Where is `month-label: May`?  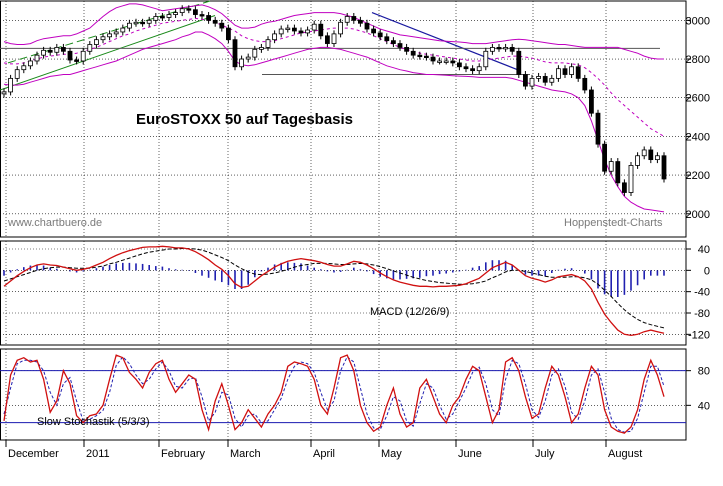 month-label: May is located at coordinates (391, 454).